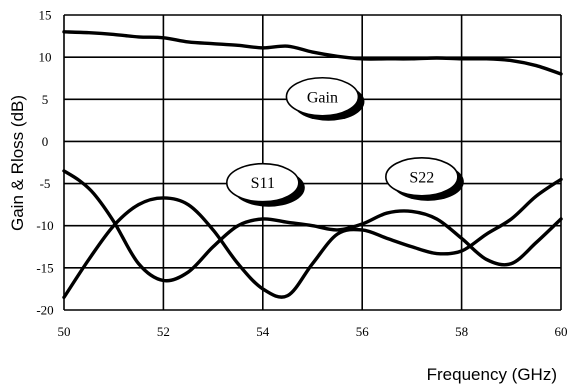  I want to click on callout-gain: Gain, so click(325, 98).